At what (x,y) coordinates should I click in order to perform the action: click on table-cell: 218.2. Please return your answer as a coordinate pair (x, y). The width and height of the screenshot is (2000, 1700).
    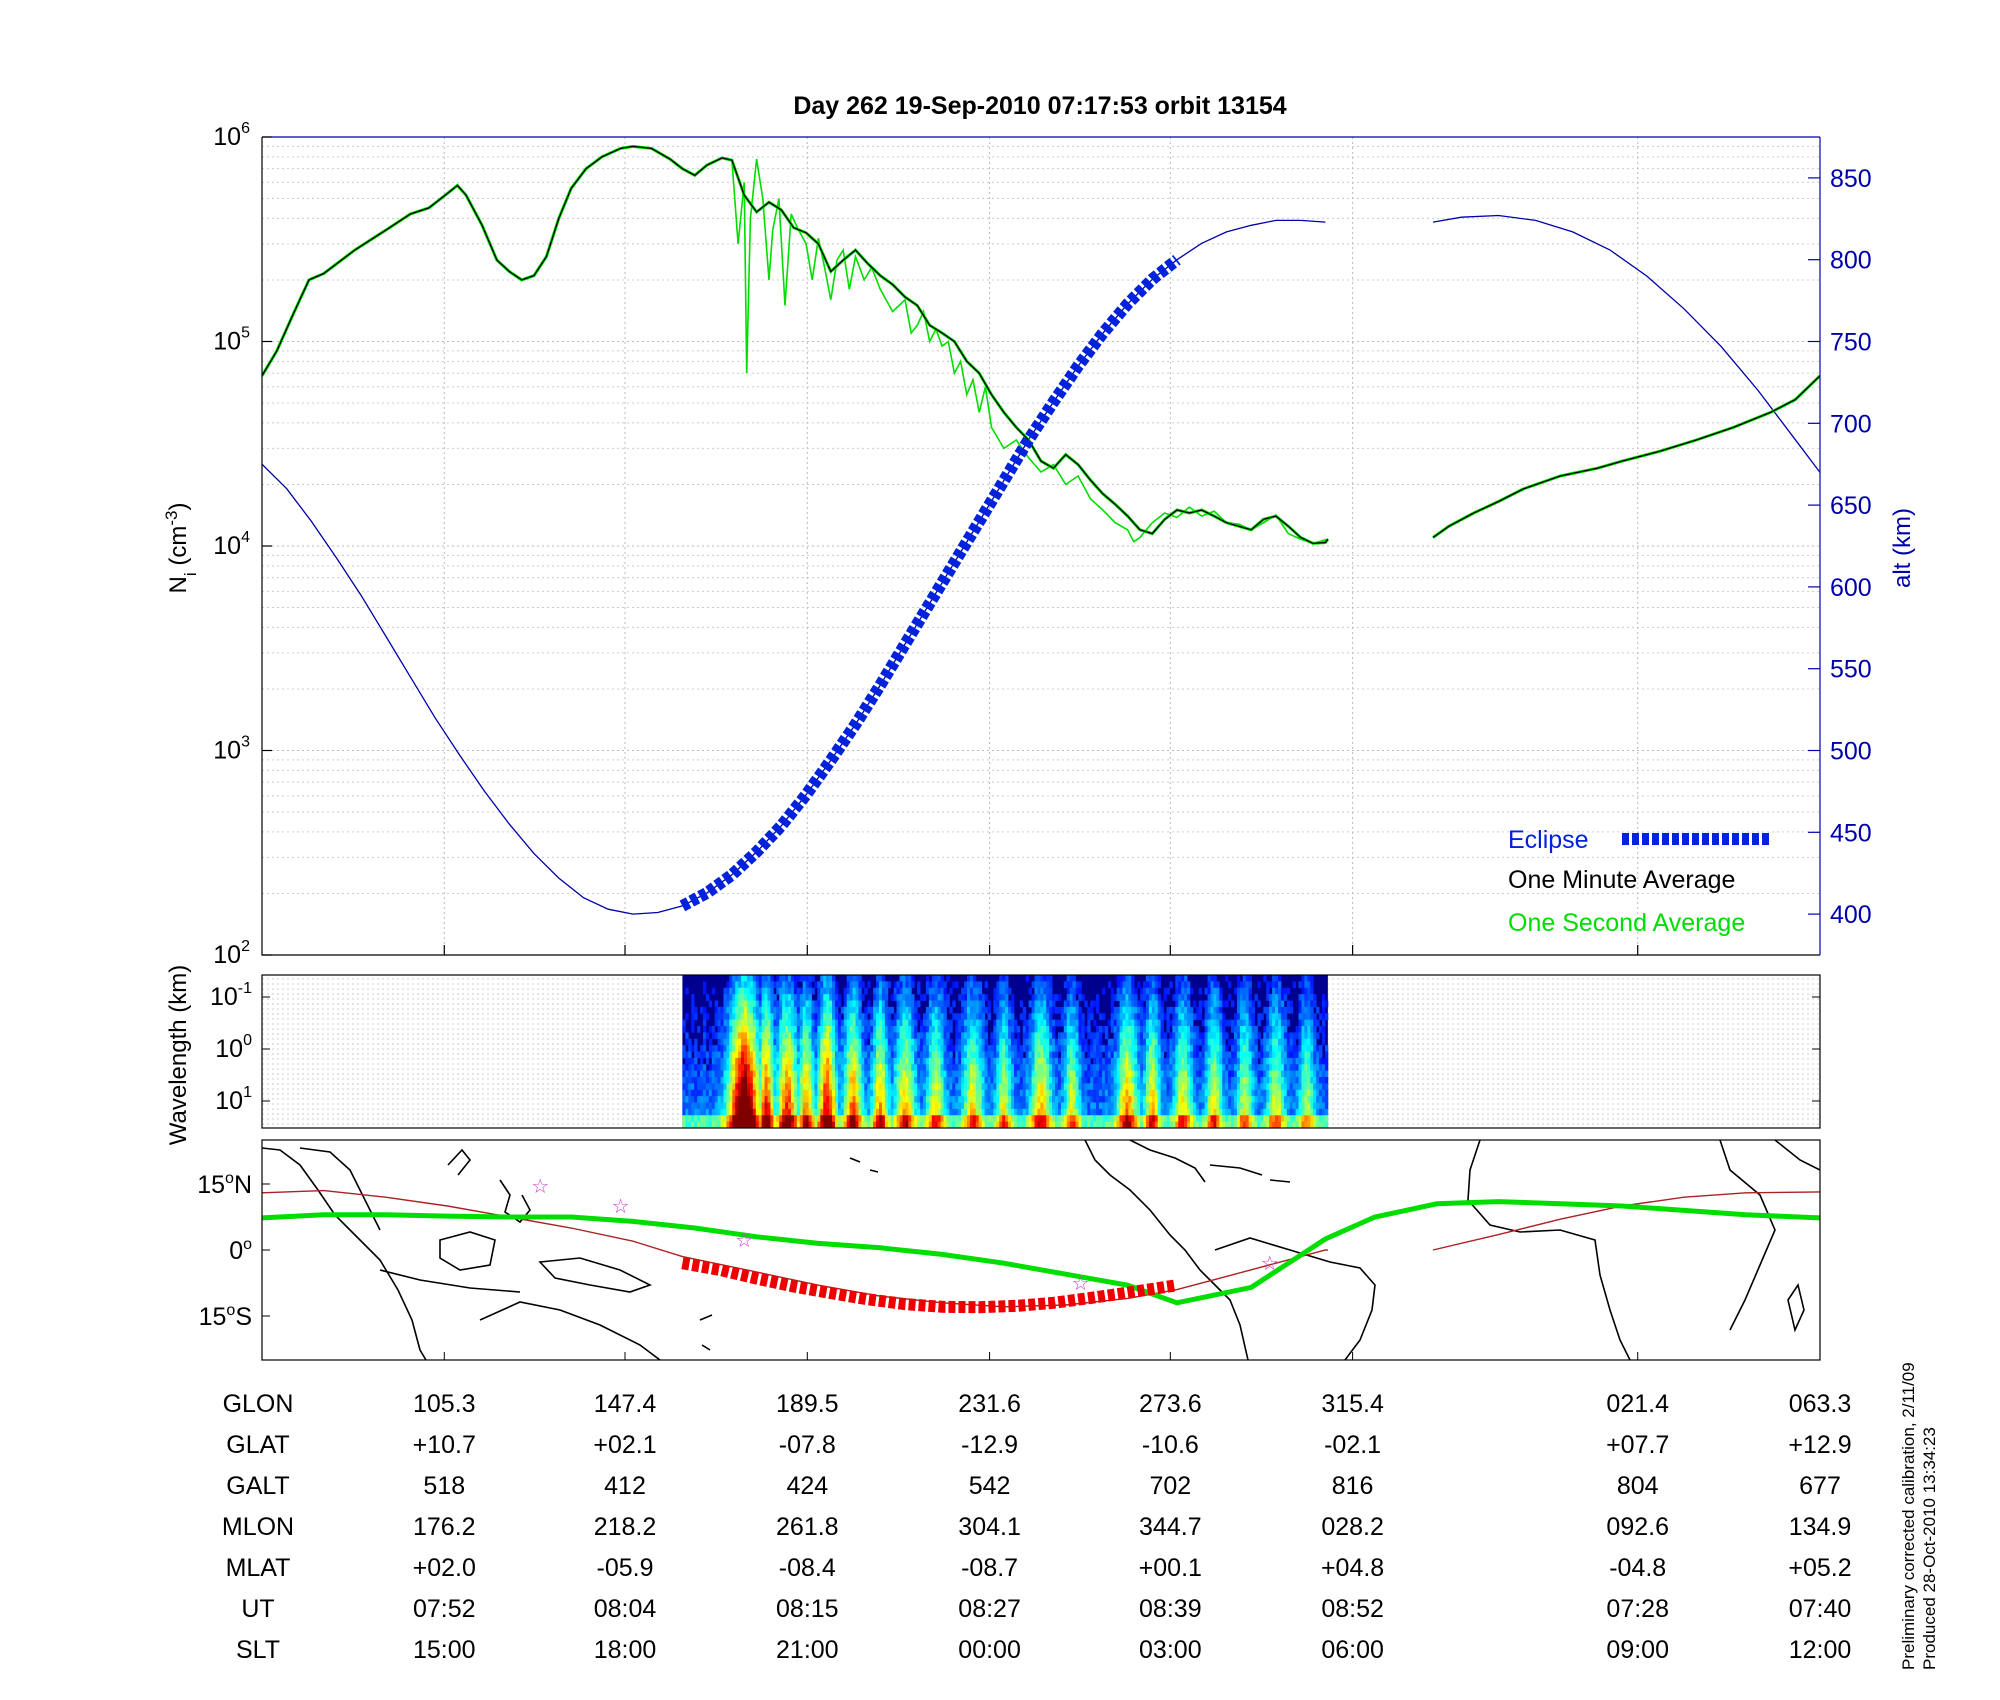
    Looking at the image, I should click on (625, 1527).